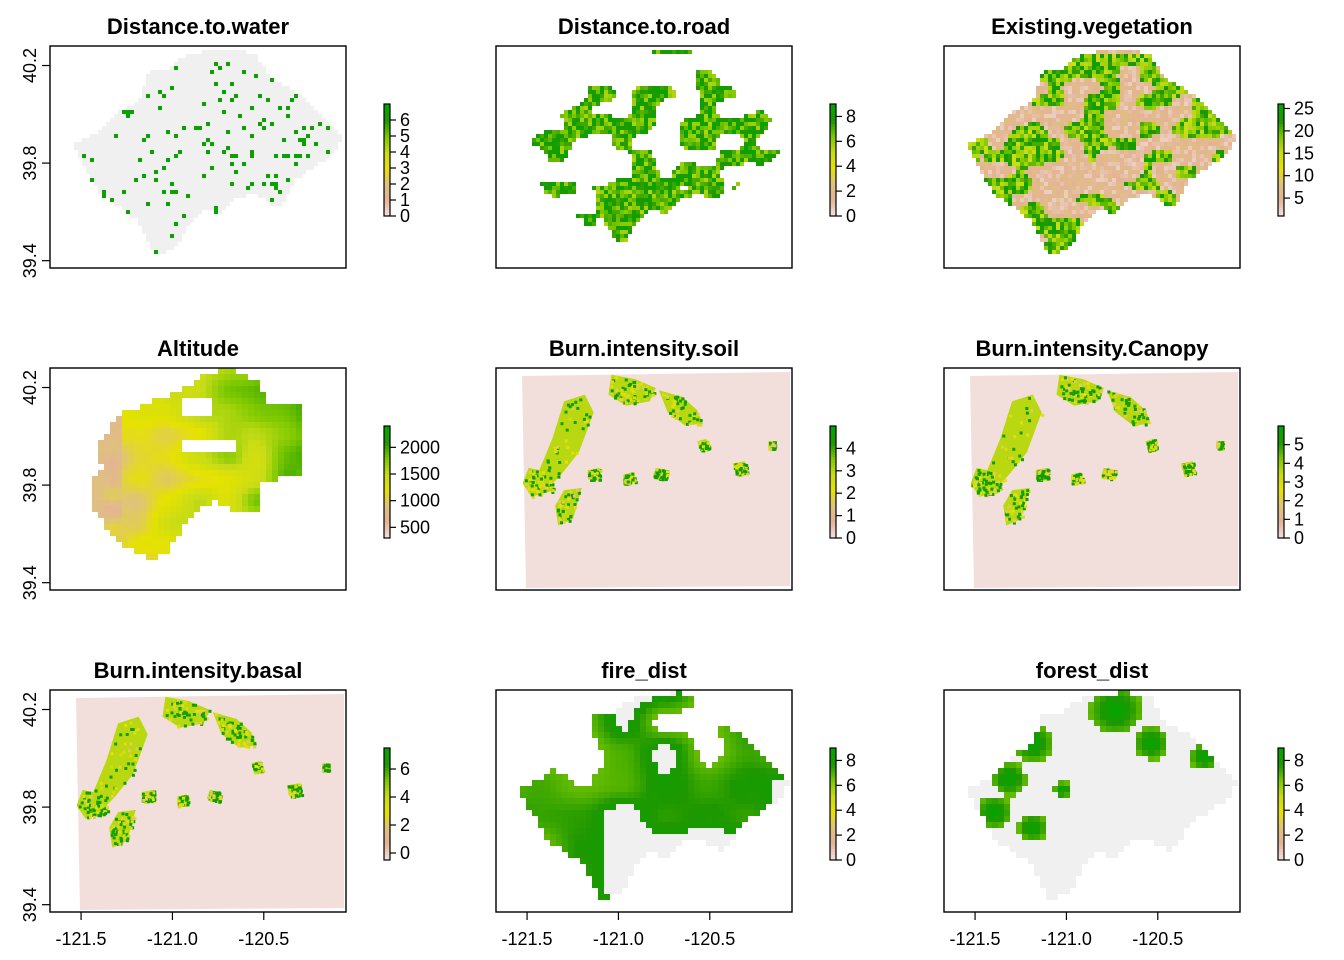  What do you see at coordinates (1304, 131) in the screenshot?
I see `legend-tick-label: 20` at bounding box center [1304, 131].